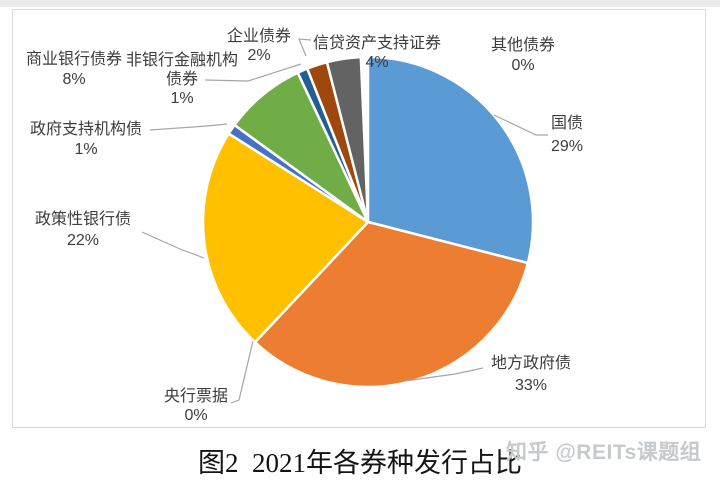 The height and width of the screenshot is (480, 720). Describe the element at coordinates (360, 463) in the screenshot. I see `chart-title: 图2 2021年各券种发行占比` at that location.